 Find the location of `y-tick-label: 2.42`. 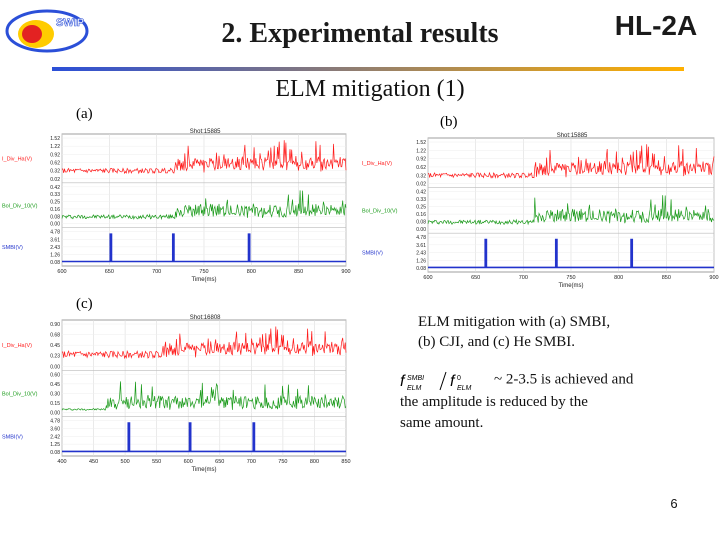

y-tick-label: 2.42 is located at coordinates (55, 437).